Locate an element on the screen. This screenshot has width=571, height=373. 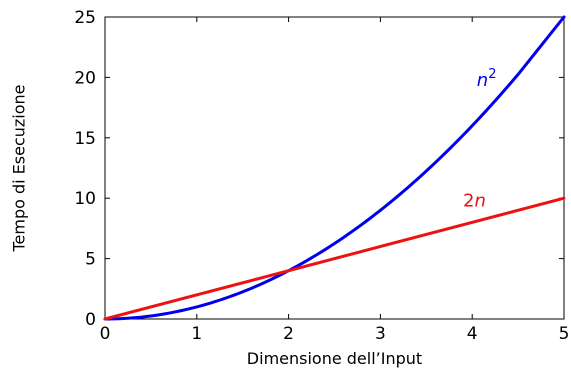
x-tick-label: 1 is located at coordinates (196, 334).